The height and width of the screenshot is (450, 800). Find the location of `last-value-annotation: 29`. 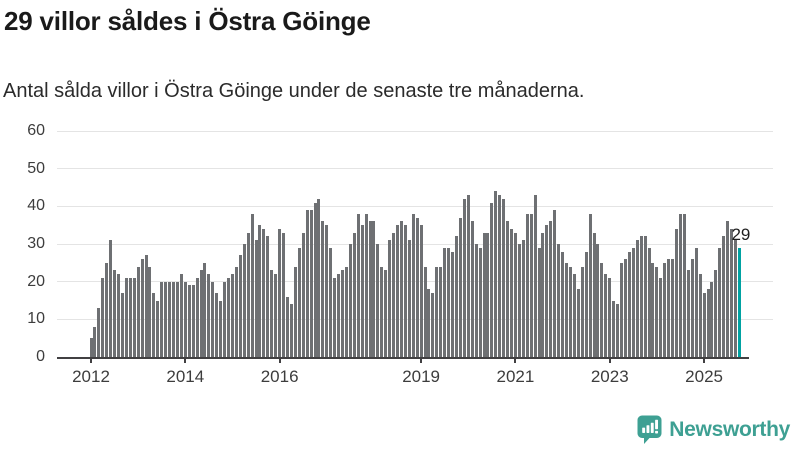

last-value-annotation: 29 is located at coordinates (741, 234).